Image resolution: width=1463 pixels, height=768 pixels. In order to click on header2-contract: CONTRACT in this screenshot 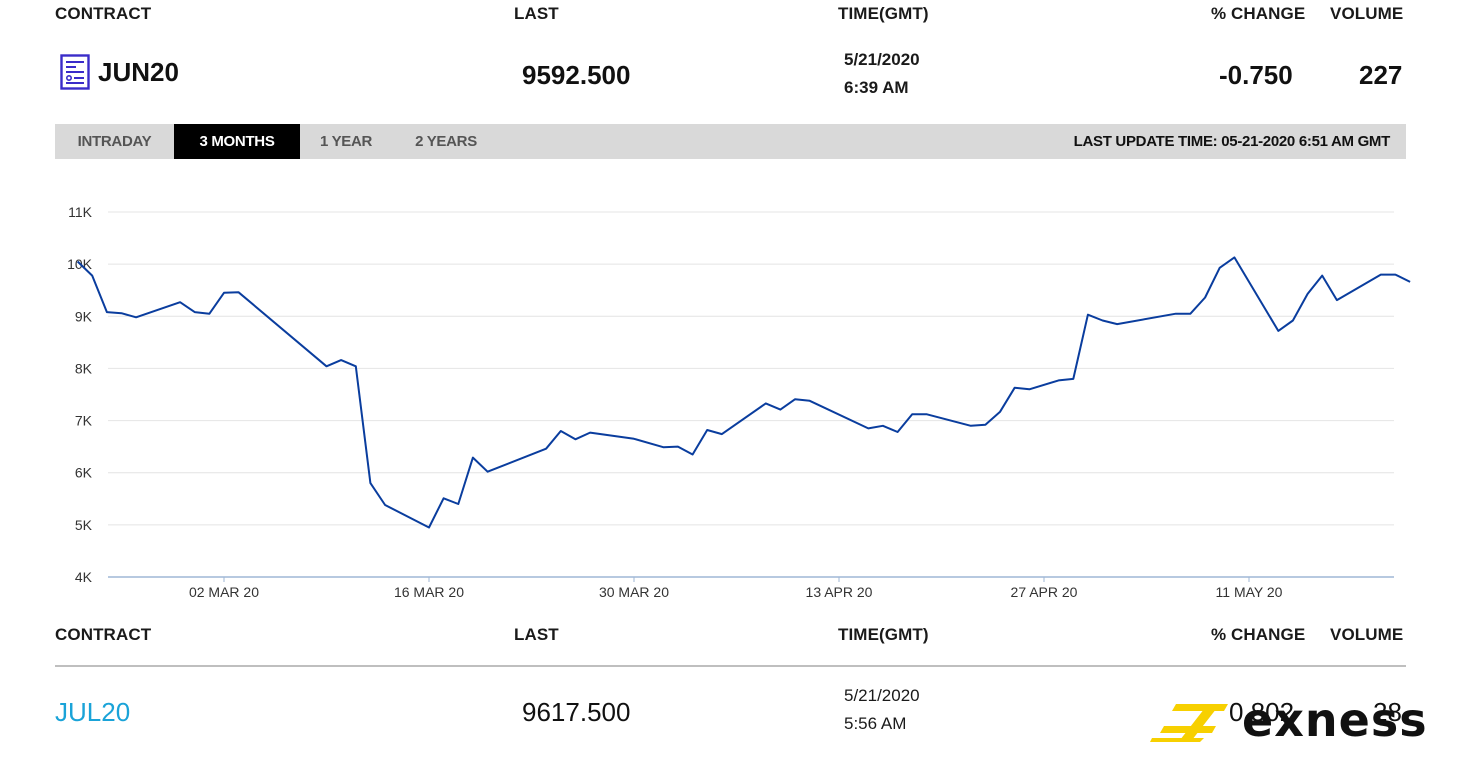, I will do `click(103, 634)`.